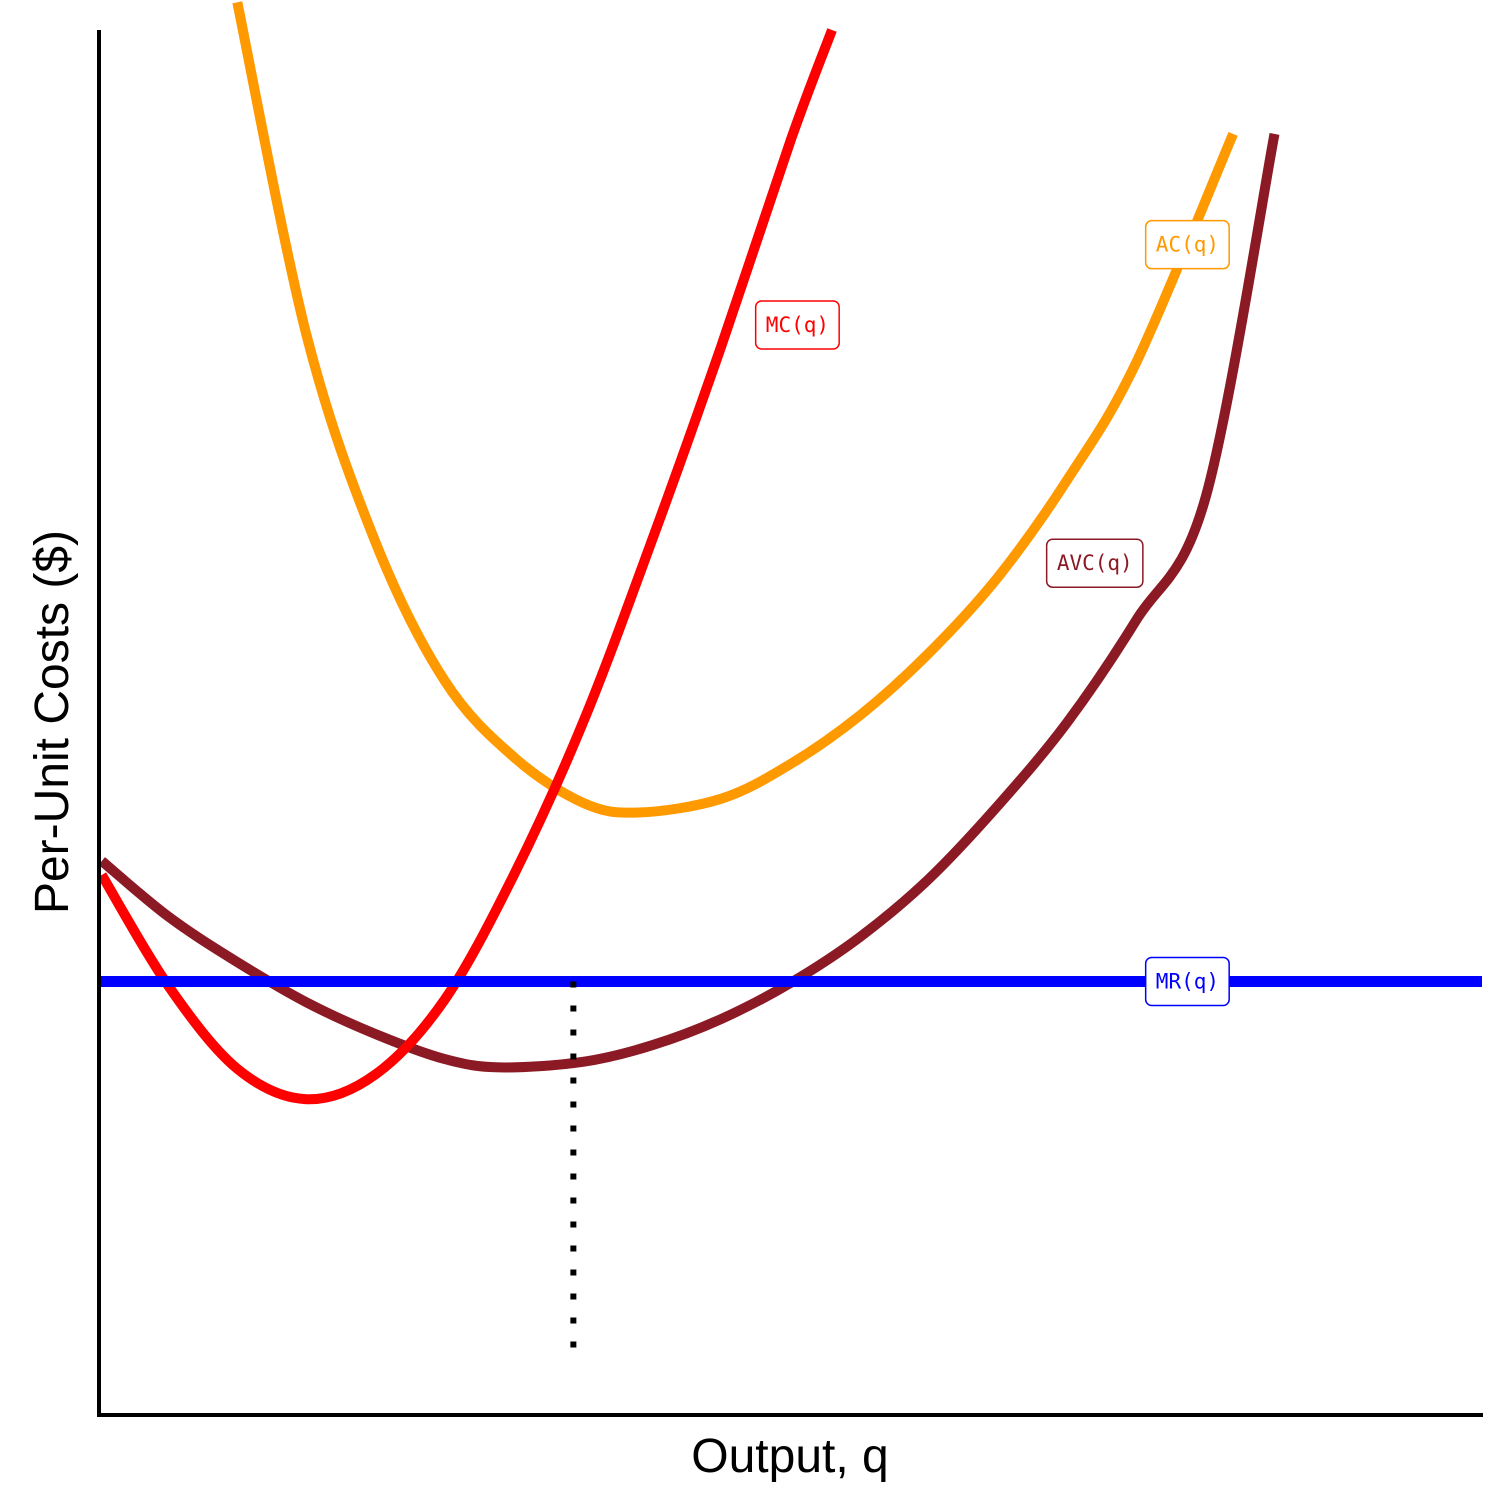  I want to click on x-axis-title: Output, q, so click(789, 1456).